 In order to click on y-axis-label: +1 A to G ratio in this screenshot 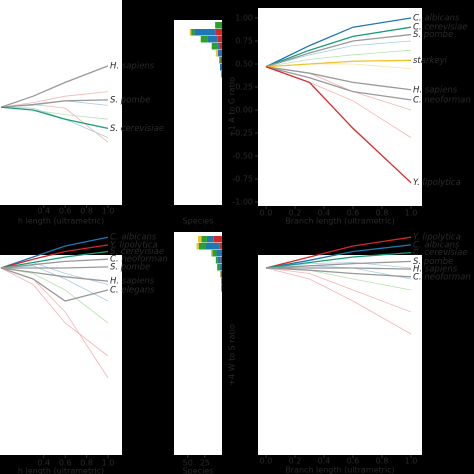, I will do `click(232, 107)`.